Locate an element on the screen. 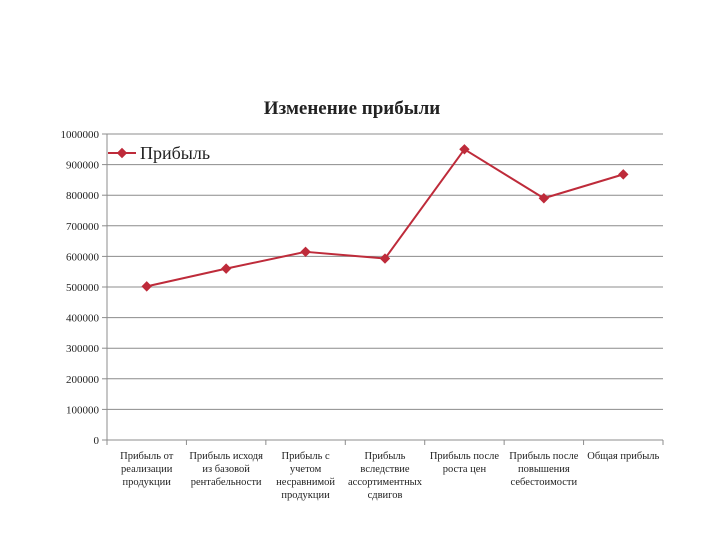 This screenshot has height=545, width=720. x-tick-label: Прибыль исходя из базовой рентабельности is located at coordinates (226, 469).